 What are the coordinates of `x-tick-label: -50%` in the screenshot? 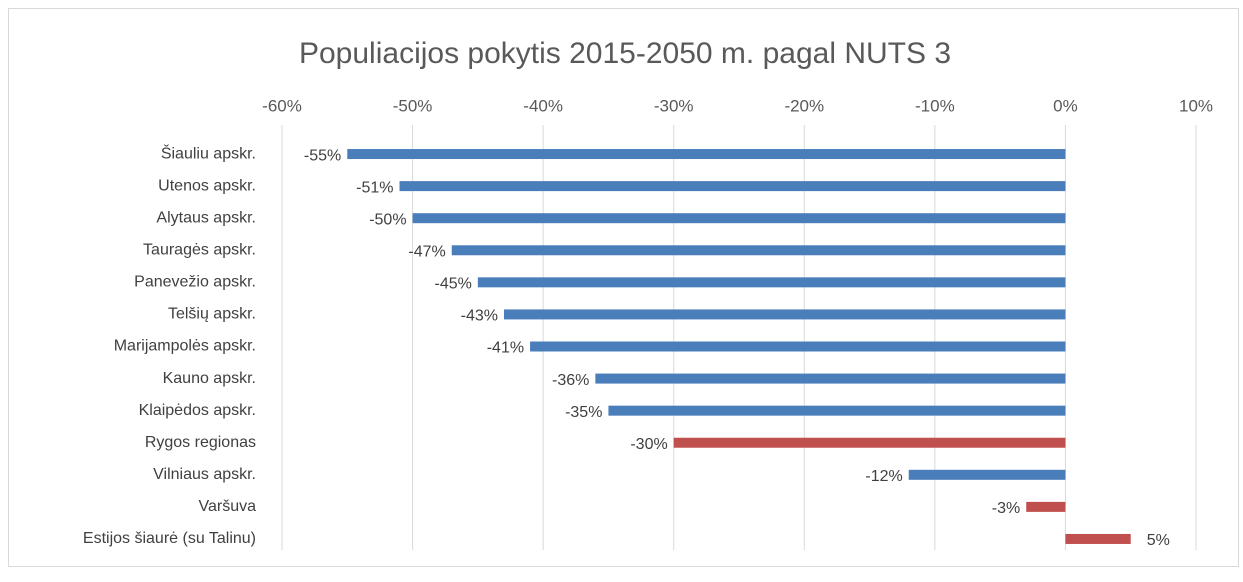 It's located at (413, 105).